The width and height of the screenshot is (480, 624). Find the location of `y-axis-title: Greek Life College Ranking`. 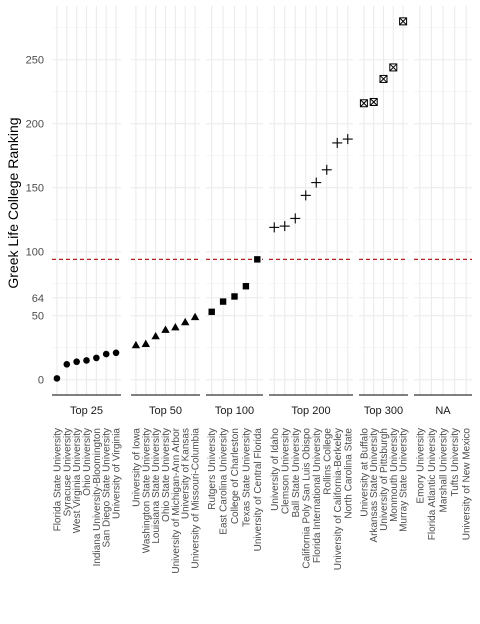

y-axis-title: Greek Life College Ranking is located at coordinates (13, 202).